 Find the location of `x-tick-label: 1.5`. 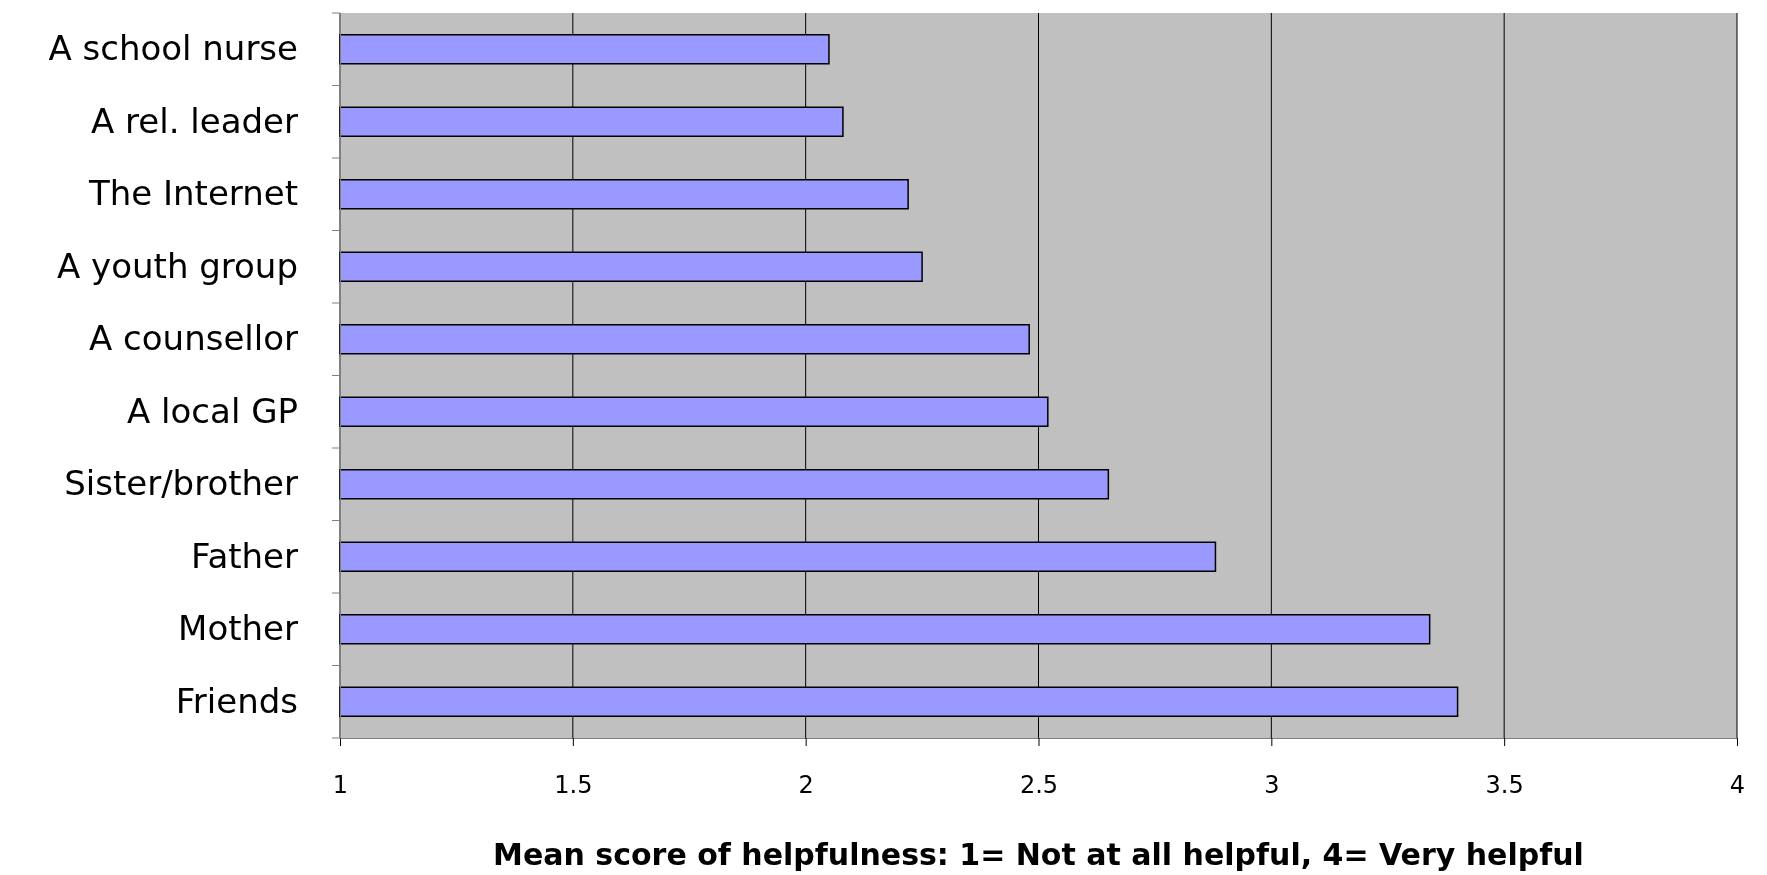

x-tick-label: 1.5 is located at coordinates (573, 785).